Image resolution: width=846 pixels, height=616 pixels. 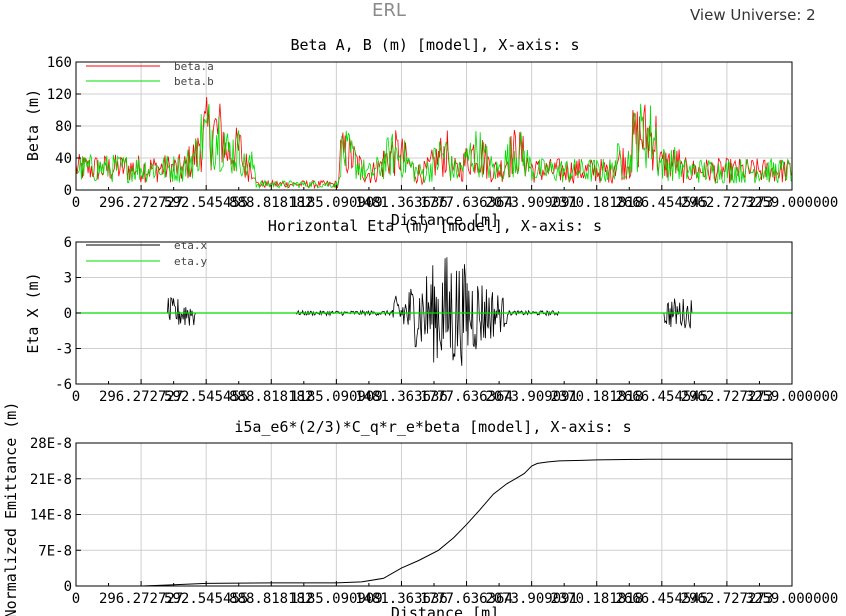 I want to click on y-tick-label: 21E-8, so click(x=51, y=480).